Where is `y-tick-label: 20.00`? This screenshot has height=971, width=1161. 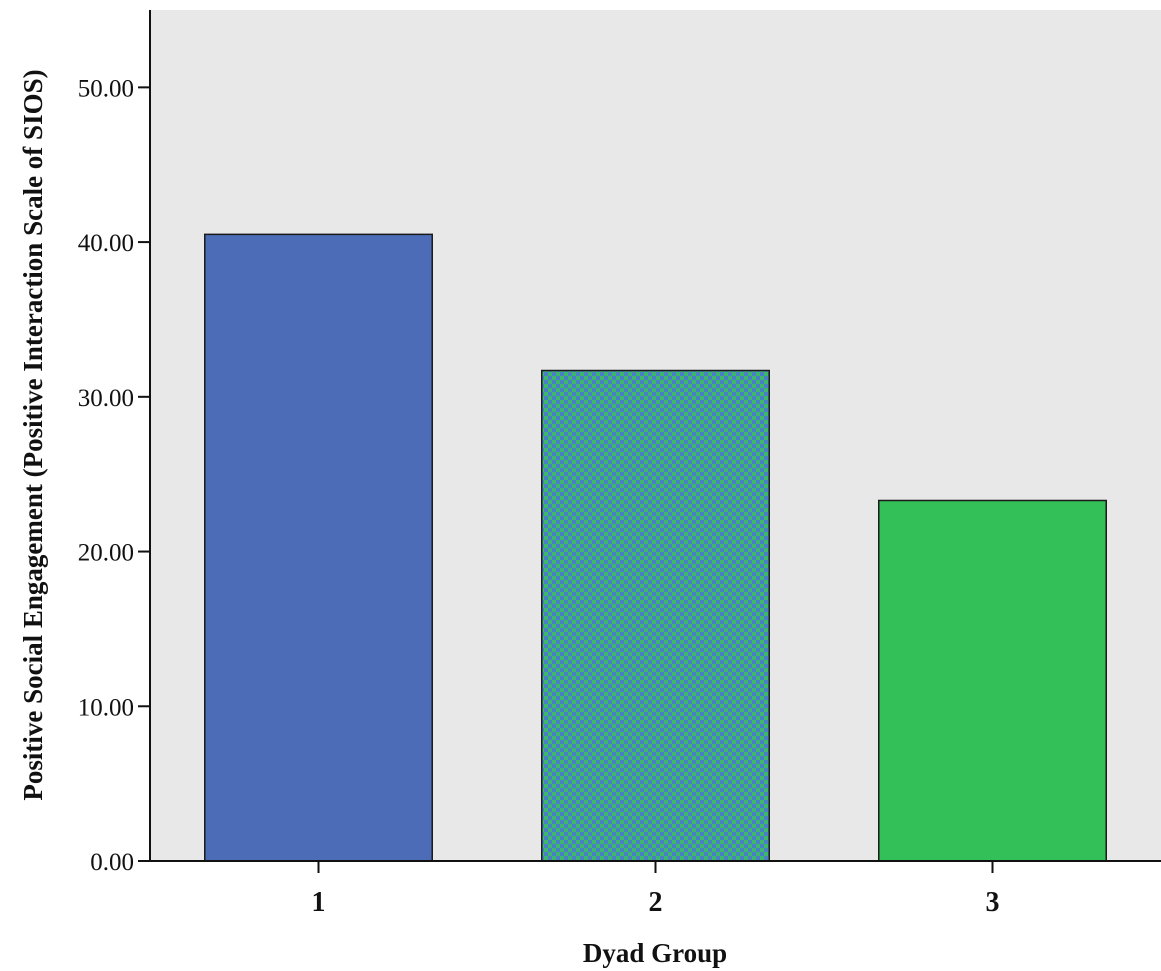
y-tick-label: 20.00 is located at coordinates (106, 553).